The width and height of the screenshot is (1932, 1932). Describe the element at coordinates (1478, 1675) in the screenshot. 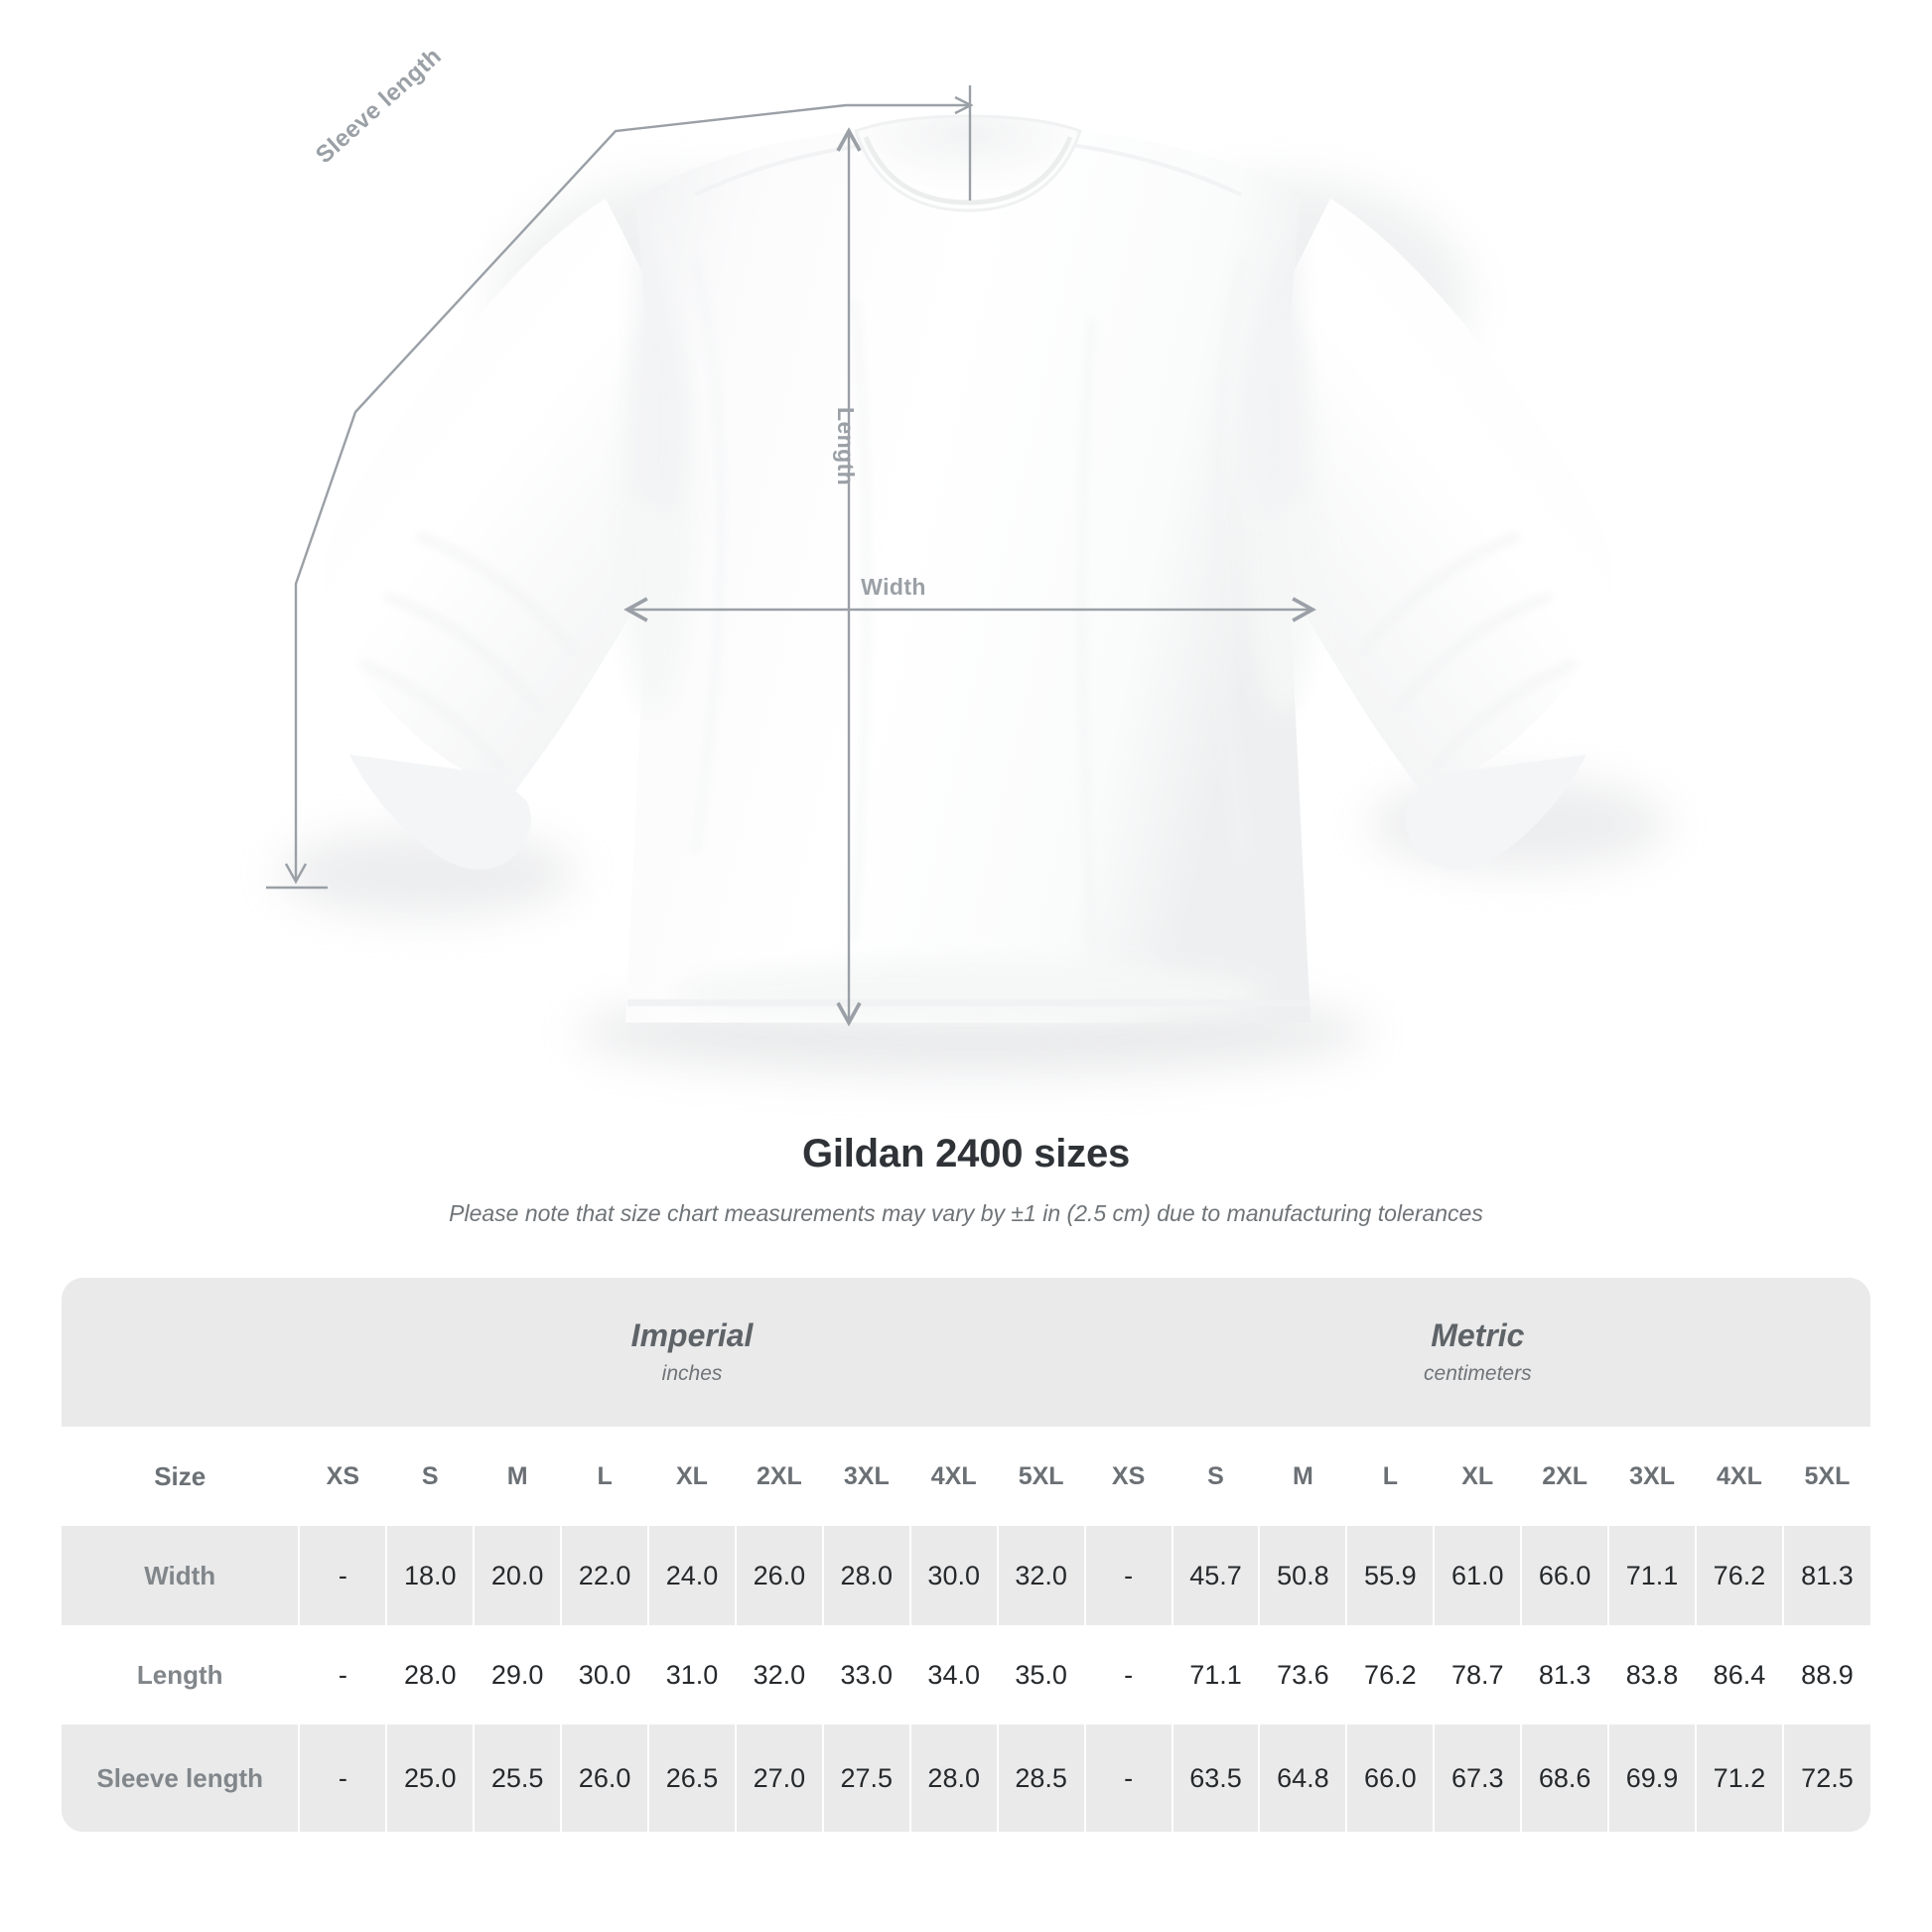

I see `cell-length-metric-xl: 78.7` at that location.